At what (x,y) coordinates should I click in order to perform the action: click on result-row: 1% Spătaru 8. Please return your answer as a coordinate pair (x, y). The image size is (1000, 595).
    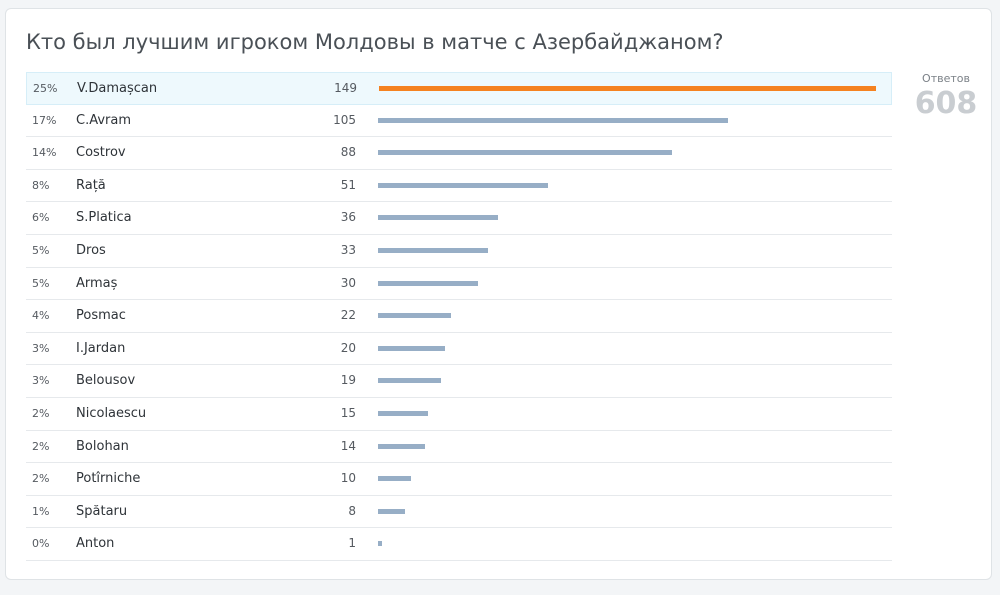
    Looking at the image, I should click on (459, 512).